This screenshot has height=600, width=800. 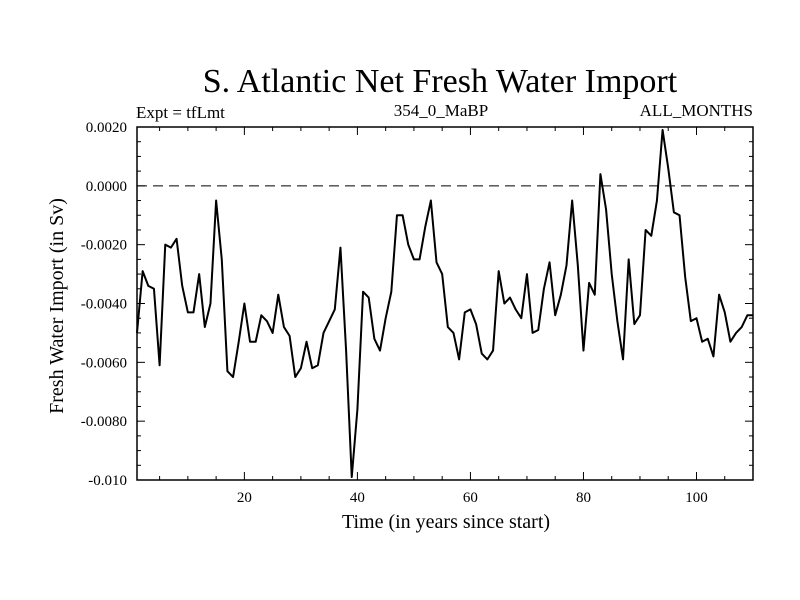 I want to click on x-tick-label: 100, so click(x=696, y=498).